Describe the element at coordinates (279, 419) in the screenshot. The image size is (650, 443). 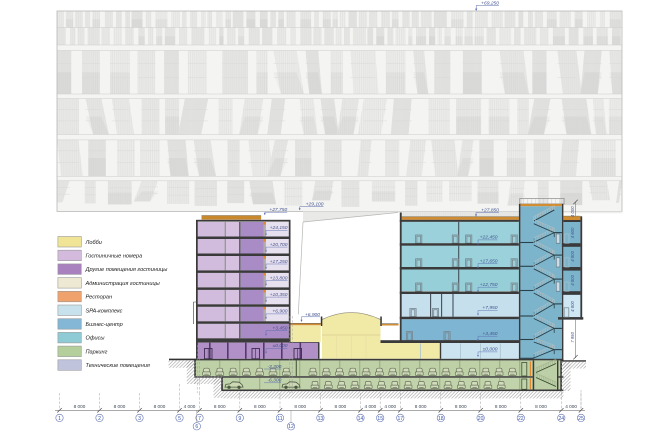
I see `svg-text: 11` at that location.